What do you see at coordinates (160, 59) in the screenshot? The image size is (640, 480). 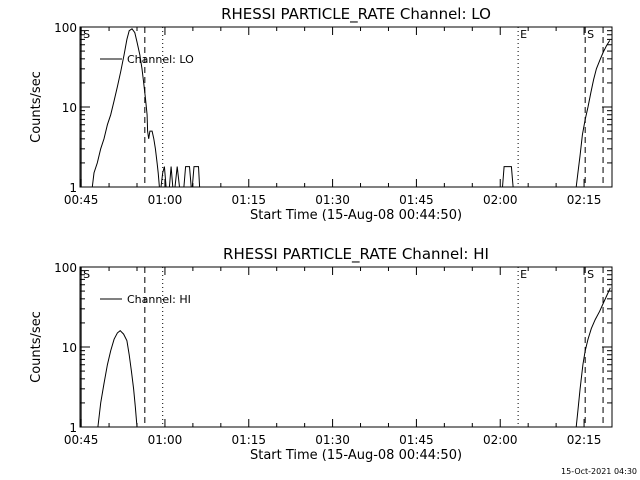 I see `legend-label: Channel: LO` at bounding box center [160, 59].